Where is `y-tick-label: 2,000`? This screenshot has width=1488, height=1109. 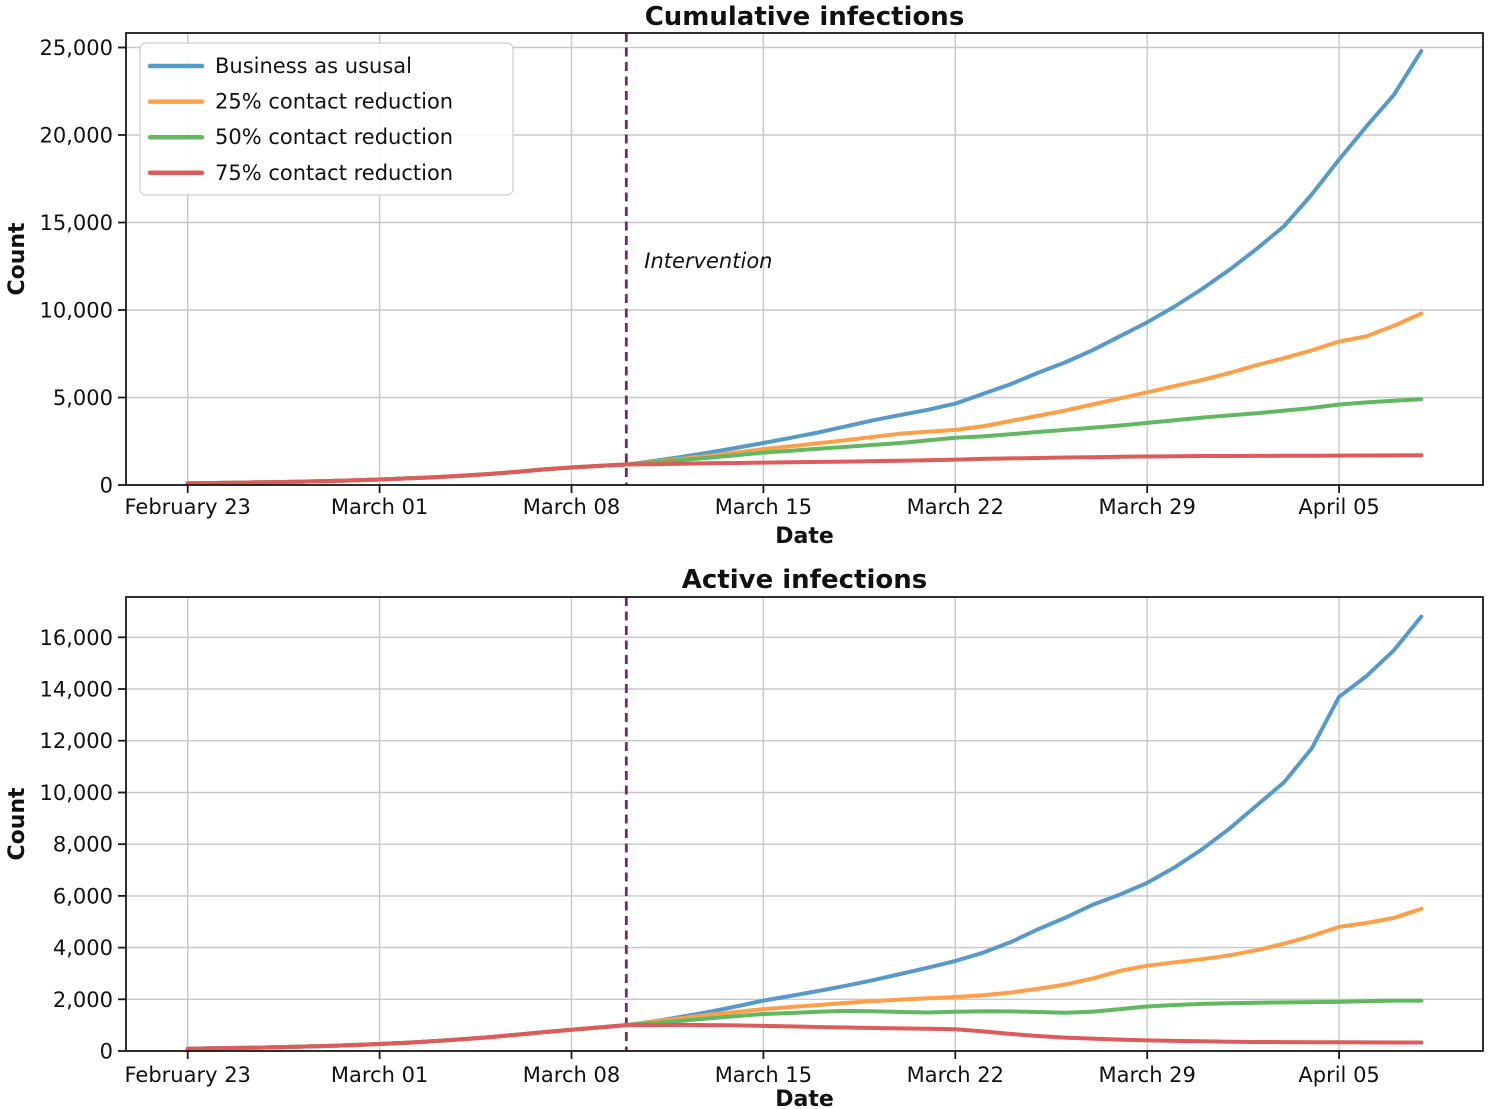
y-tick-label: 2,000 is located at coordinates (83, 1000).